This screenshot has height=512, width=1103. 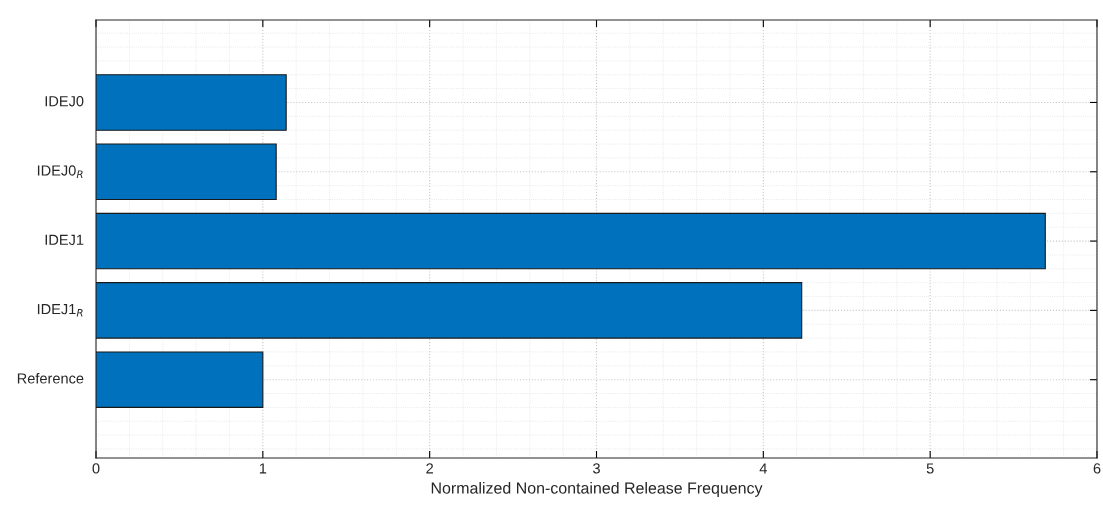 I want to click on y-tick-label: IDEJ0$_{R}$, so click(x=60, y=171).